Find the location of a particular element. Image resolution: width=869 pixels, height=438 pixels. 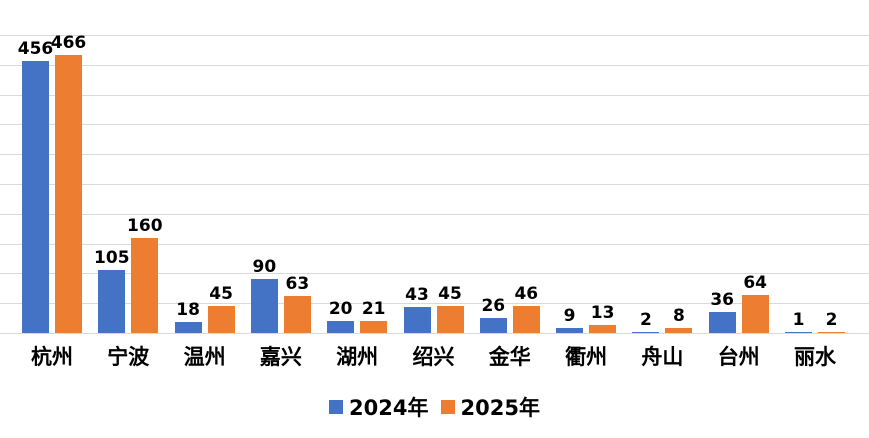

category-label: 金华 is located at coordinates (509, 357).